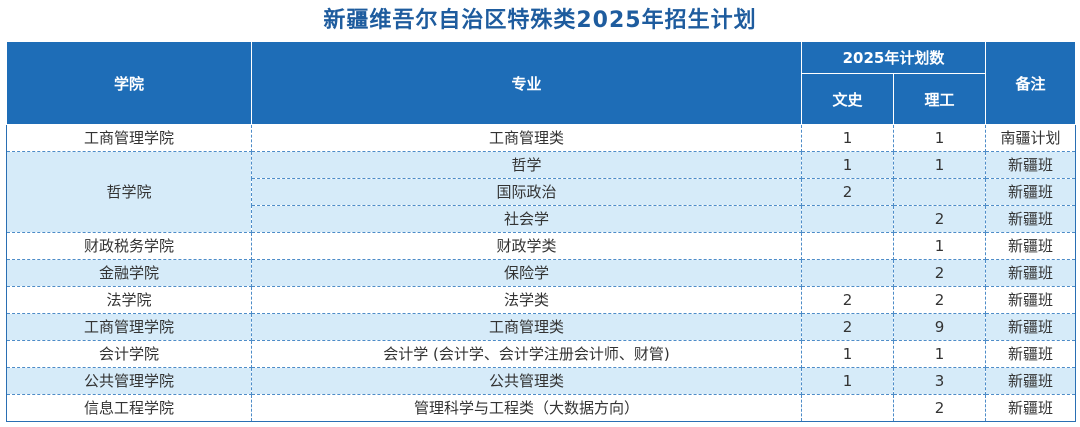 The image size is (1080, 427). Describe the element at coordinates (129, 408) in the screenshot. I see `college-cell: 信息工程学院` at that location.